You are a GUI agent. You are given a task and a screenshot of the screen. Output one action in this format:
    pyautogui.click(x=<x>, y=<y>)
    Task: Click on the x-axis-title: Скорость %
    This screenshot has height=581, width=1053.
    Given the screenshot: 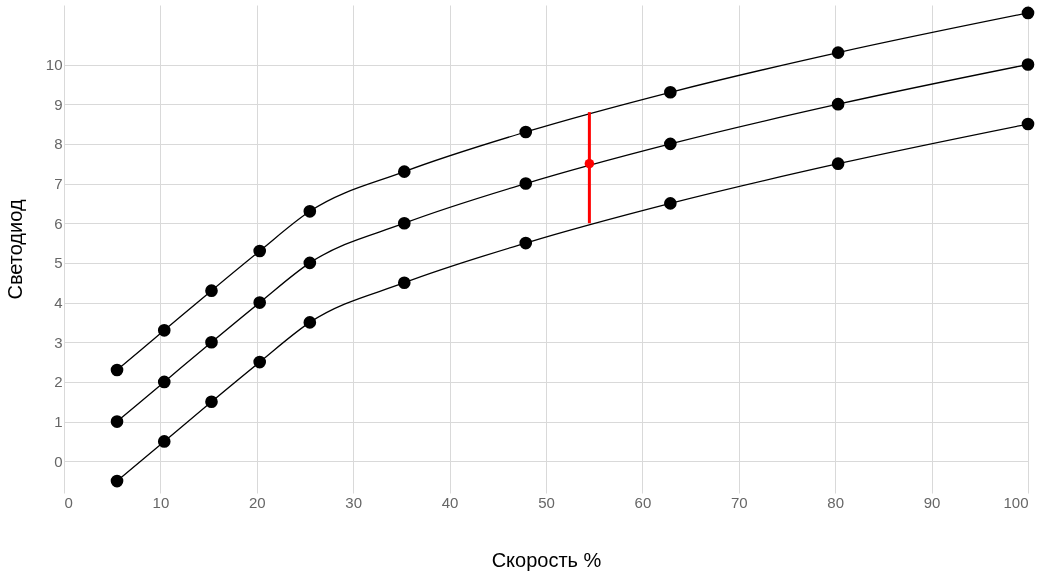 What is the action you would take?
    pyautogui.click(x=546, y=559)
    